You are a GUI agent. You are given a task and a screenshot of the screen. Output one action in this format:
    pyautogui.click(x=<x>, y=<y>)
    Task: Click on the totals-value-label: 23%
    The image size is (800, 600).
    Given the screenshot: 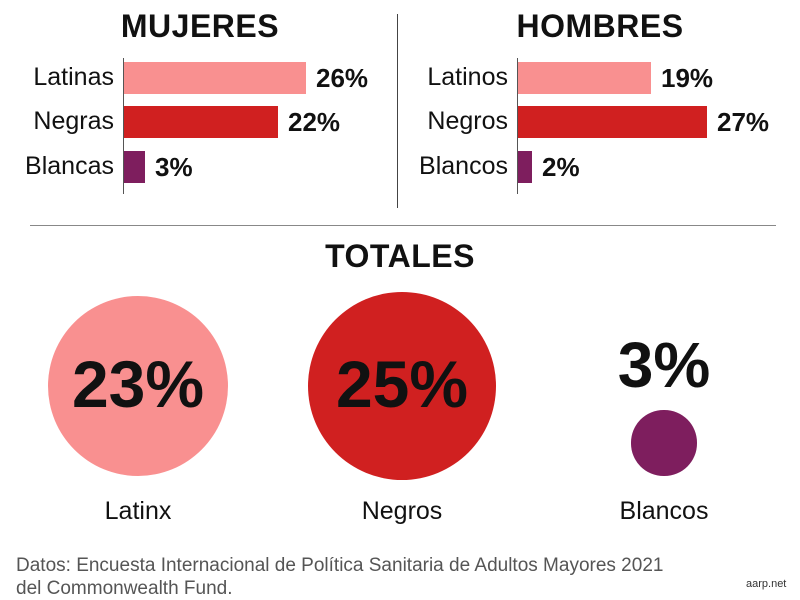 What is the action you would take?
    pyautogui.click(x=138, y=384)
    